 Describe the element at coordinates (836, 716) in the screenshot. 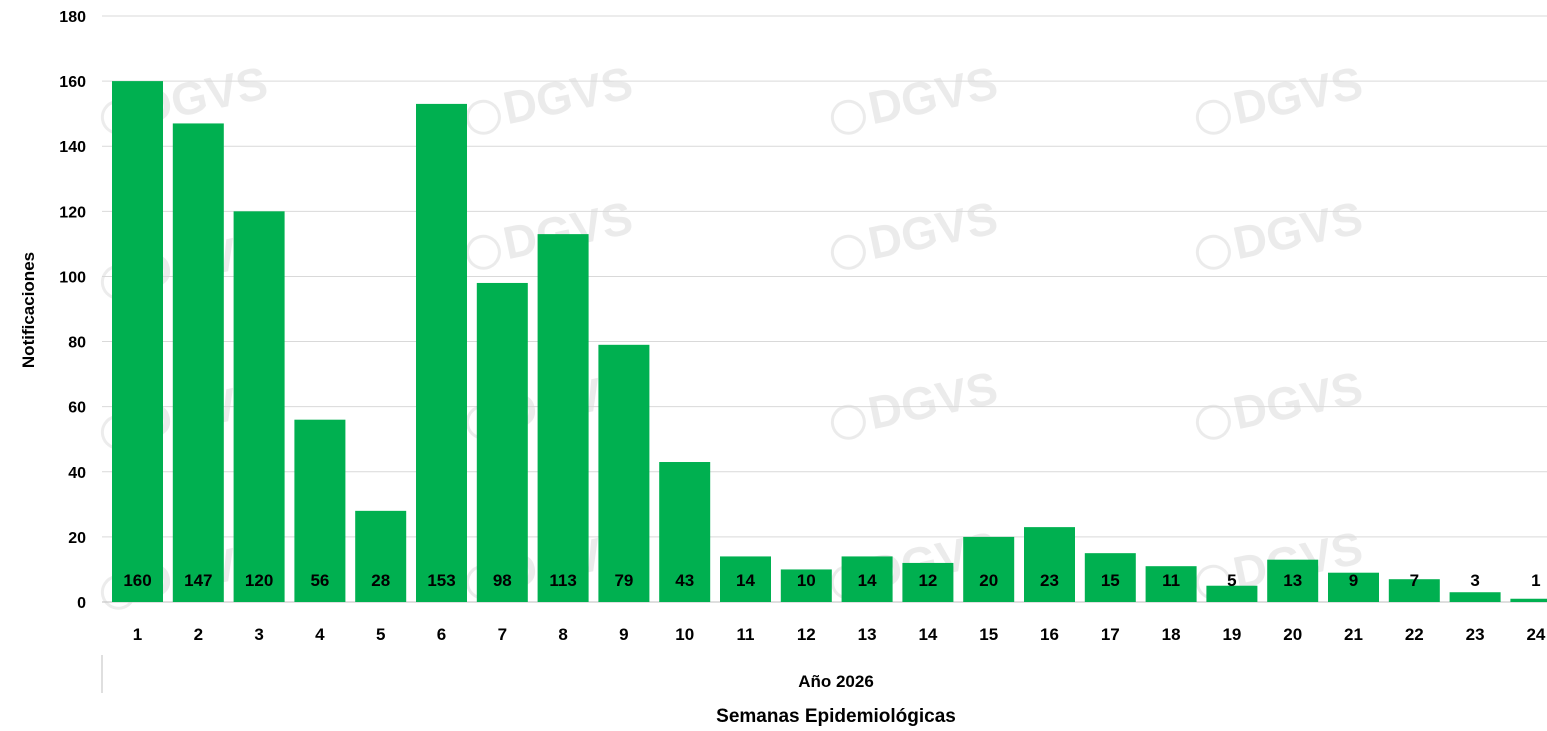

I see `x-axis-title: Semanas Epidemiológicas` at that location.